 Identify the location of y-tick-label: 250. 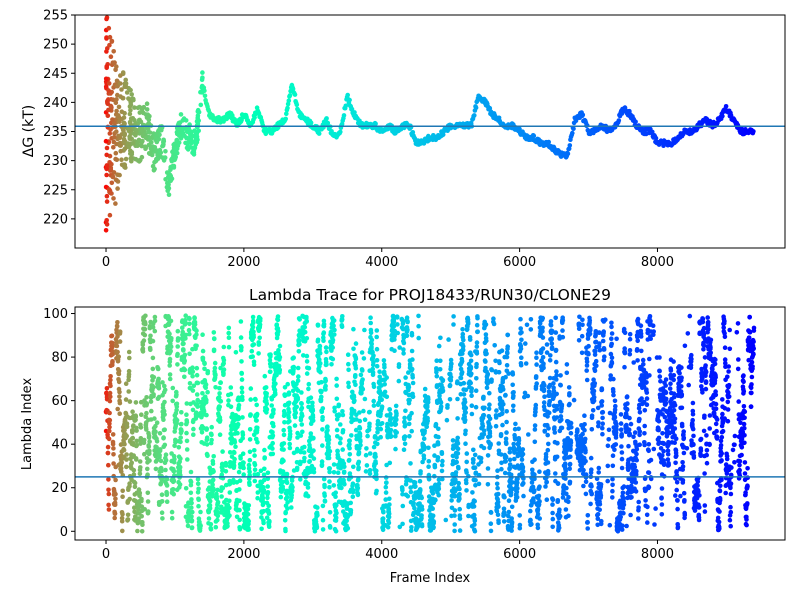
(55, 45).